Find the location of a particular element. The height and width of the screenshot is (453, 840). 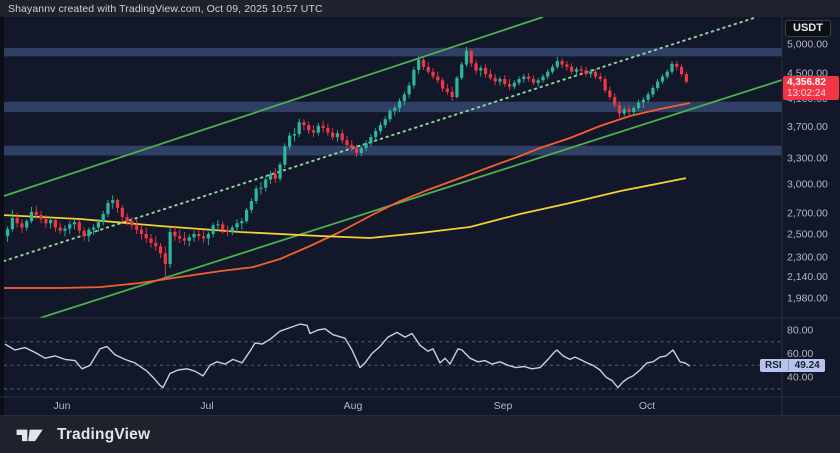

price-axis-label: 2,500.00 is located at coordinates (807, 235).